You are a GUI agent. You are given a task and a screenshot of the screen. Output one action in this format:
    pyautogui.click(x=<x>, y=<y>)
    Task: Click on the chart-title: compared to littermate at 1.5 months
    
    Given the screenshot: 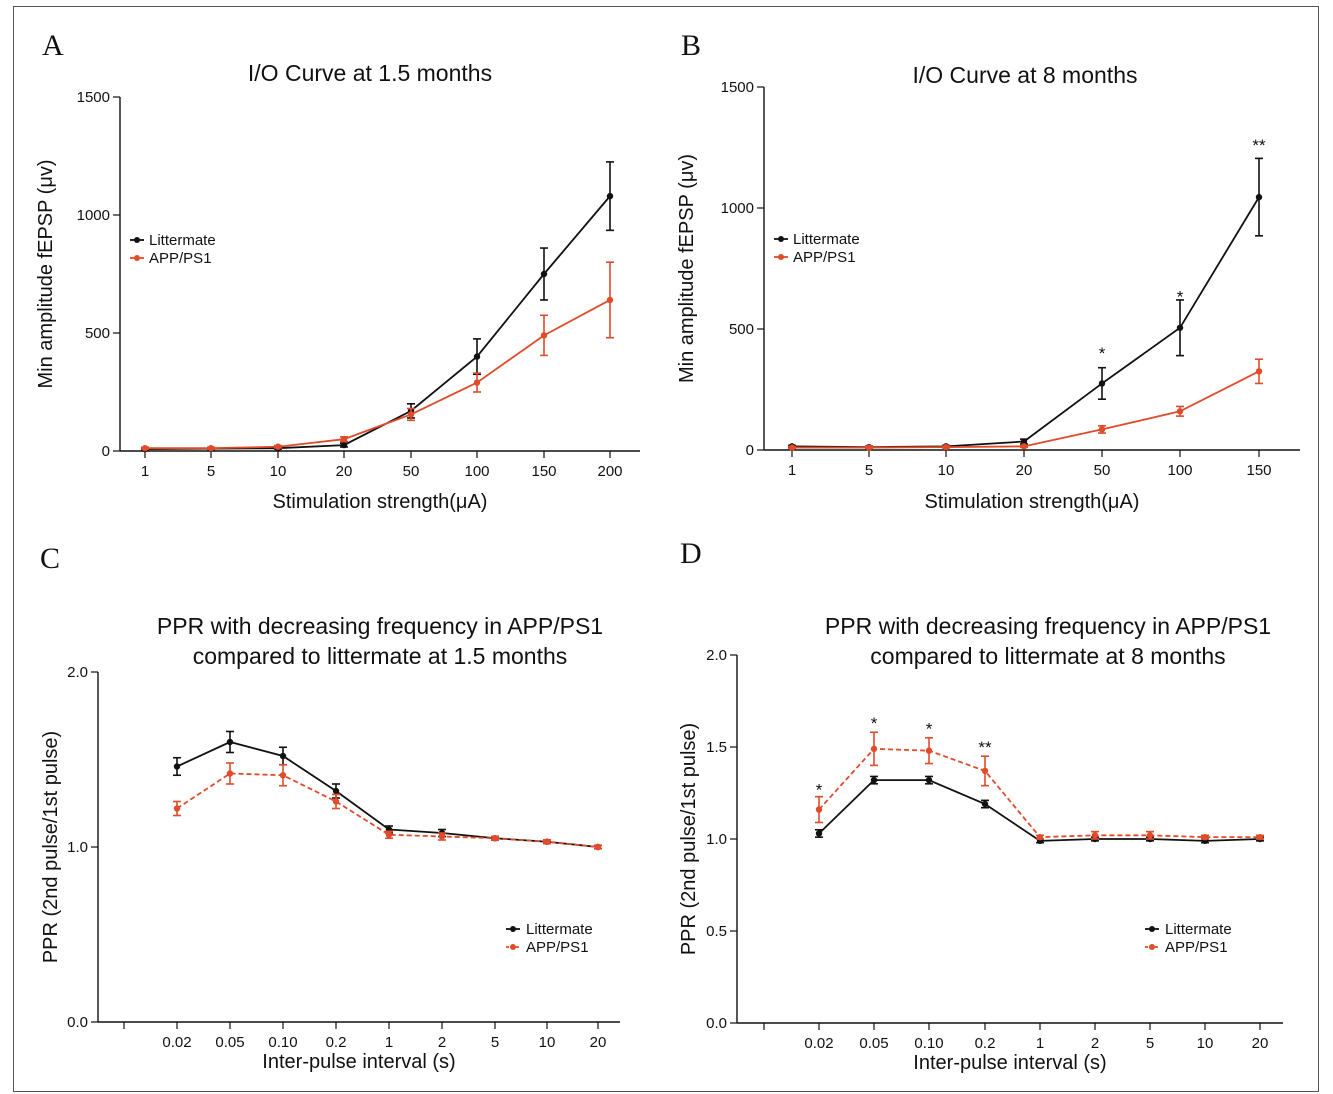 What is the action you would take?
    pyautogui.click(x=380, y=656)
    